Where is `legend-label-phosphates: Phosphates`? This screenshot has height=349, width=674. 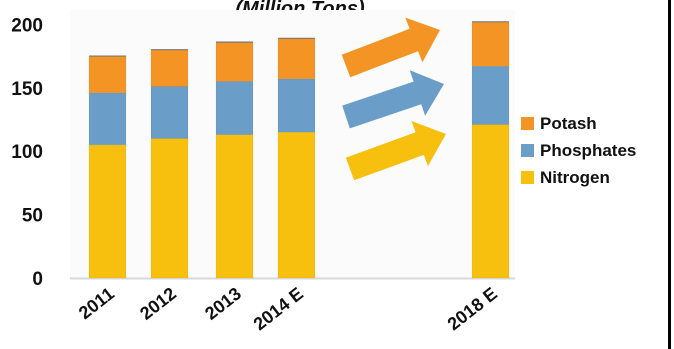
legend-label-phosphates: Phosphates is located at coordinates (588, 150).